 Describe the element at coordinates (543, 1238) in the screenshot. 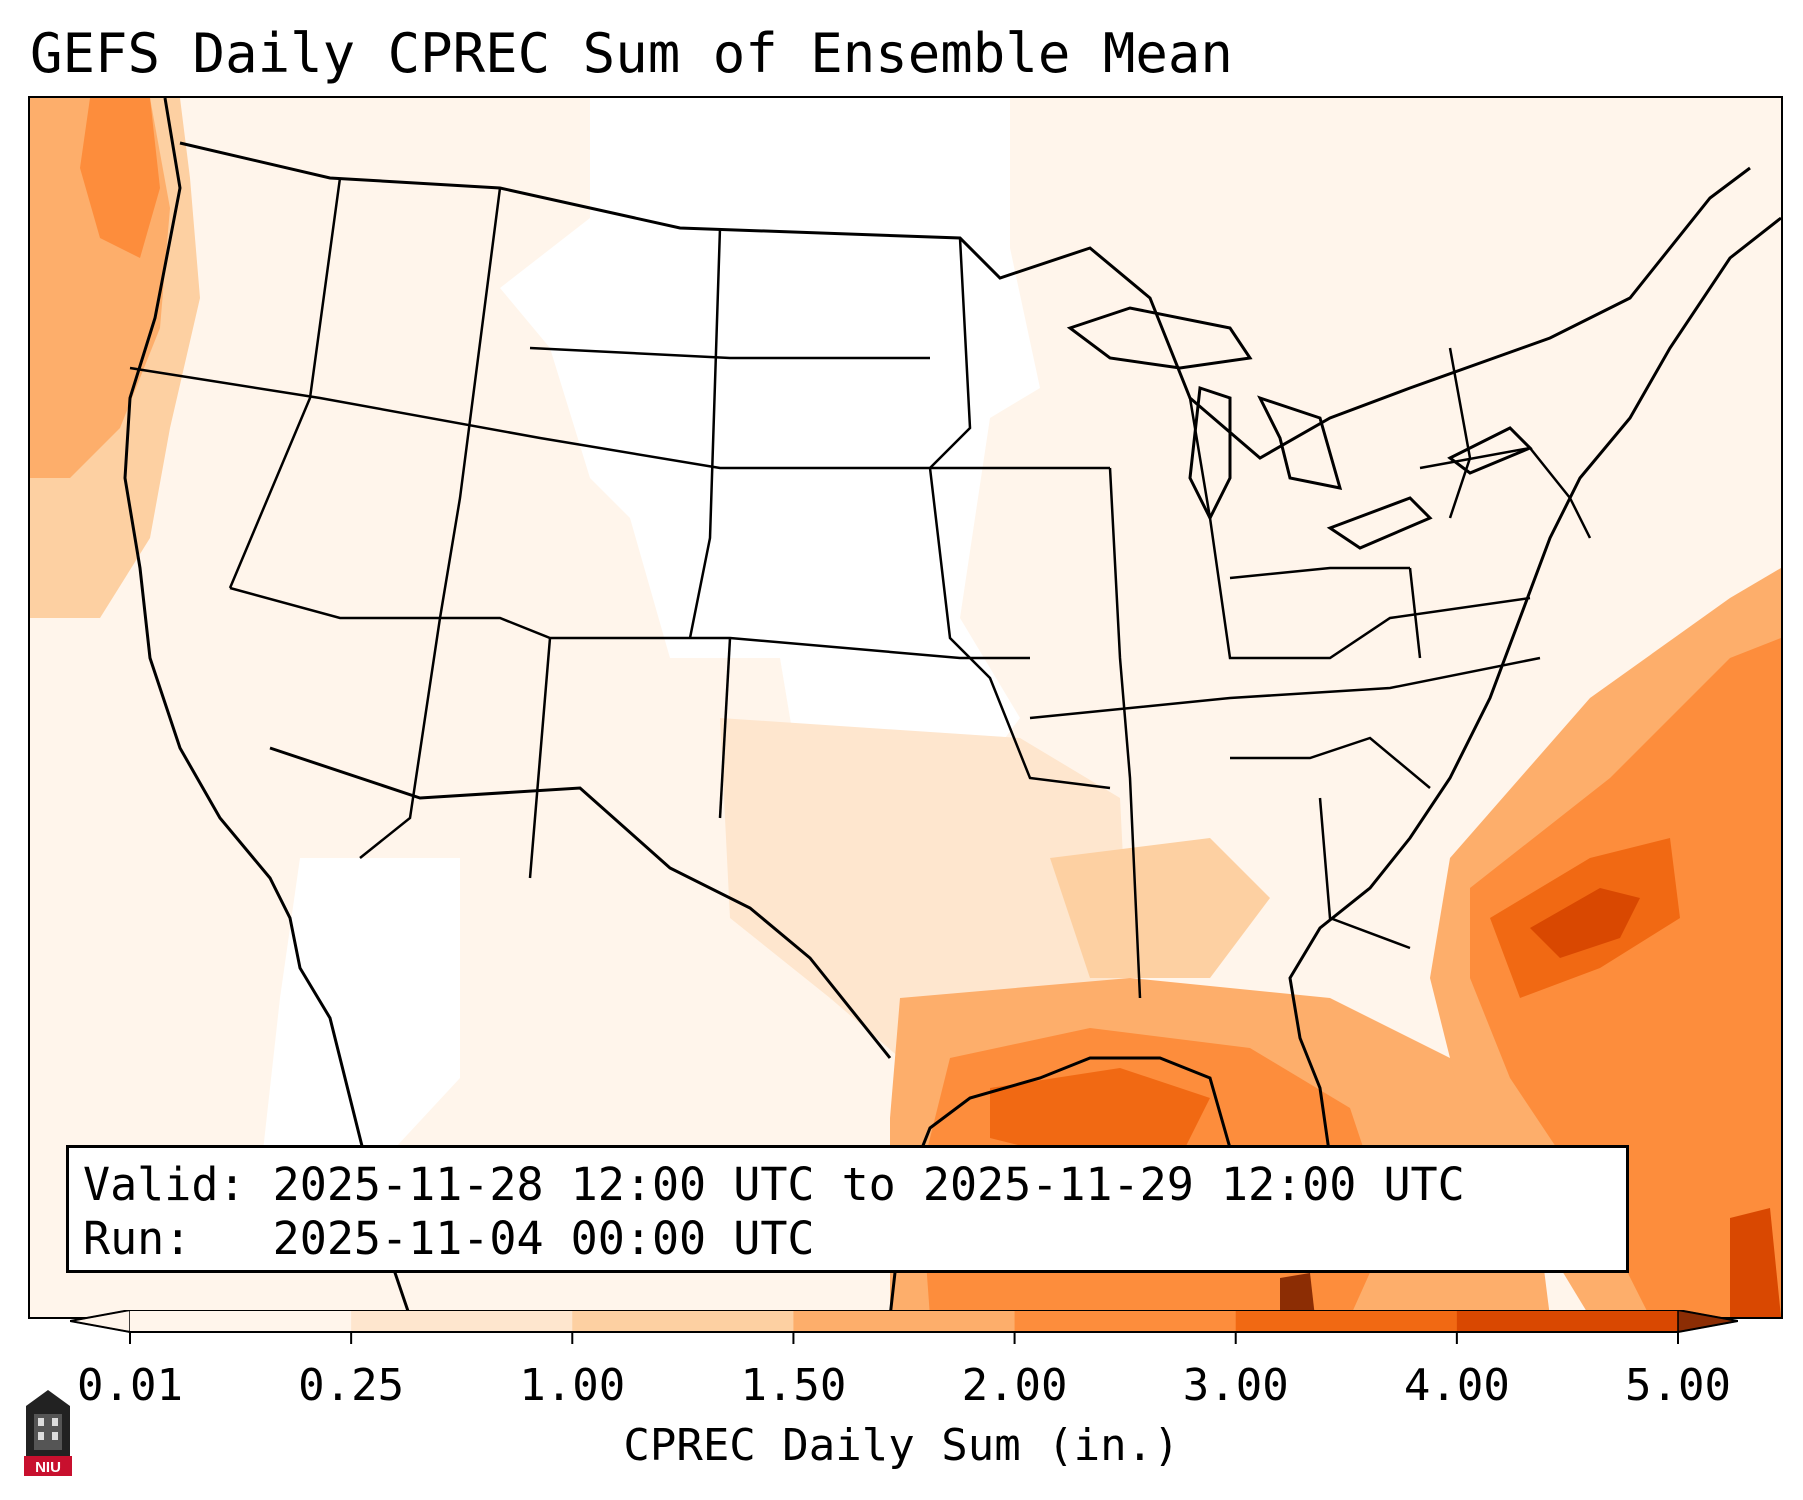

I see `run-time: 2025-11-04 00:00 UTC` at that location.